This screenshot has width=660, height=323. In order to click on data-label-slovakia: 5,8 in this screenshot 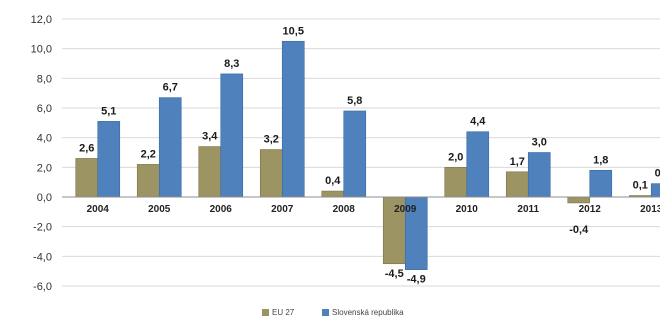, I will do `click(354, 101)`.